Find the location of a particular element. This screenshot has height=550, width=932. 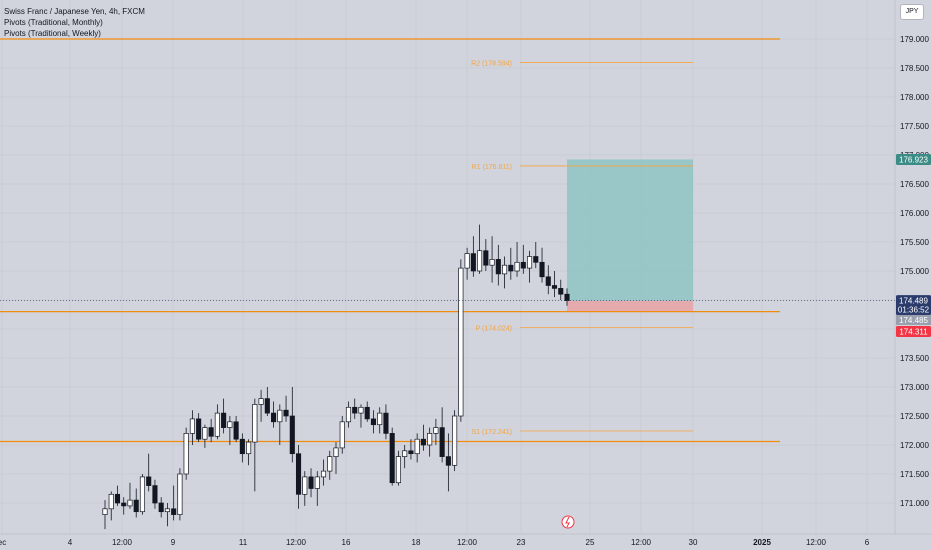

time-tick-label: 18 is located at coordinates (416, 542).